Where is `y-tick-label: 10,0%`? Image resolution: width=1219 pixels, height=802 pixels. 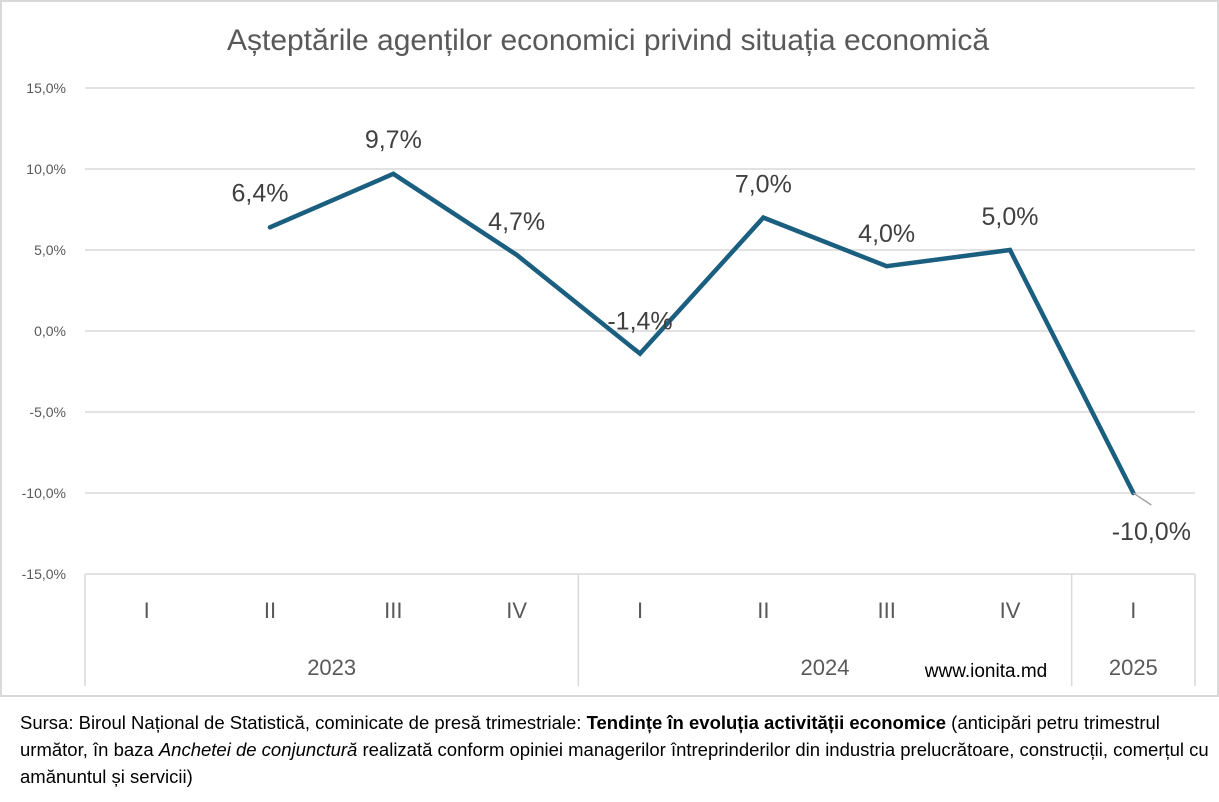
y-tick-label: 10,0% is located at coordinates (46, 169).